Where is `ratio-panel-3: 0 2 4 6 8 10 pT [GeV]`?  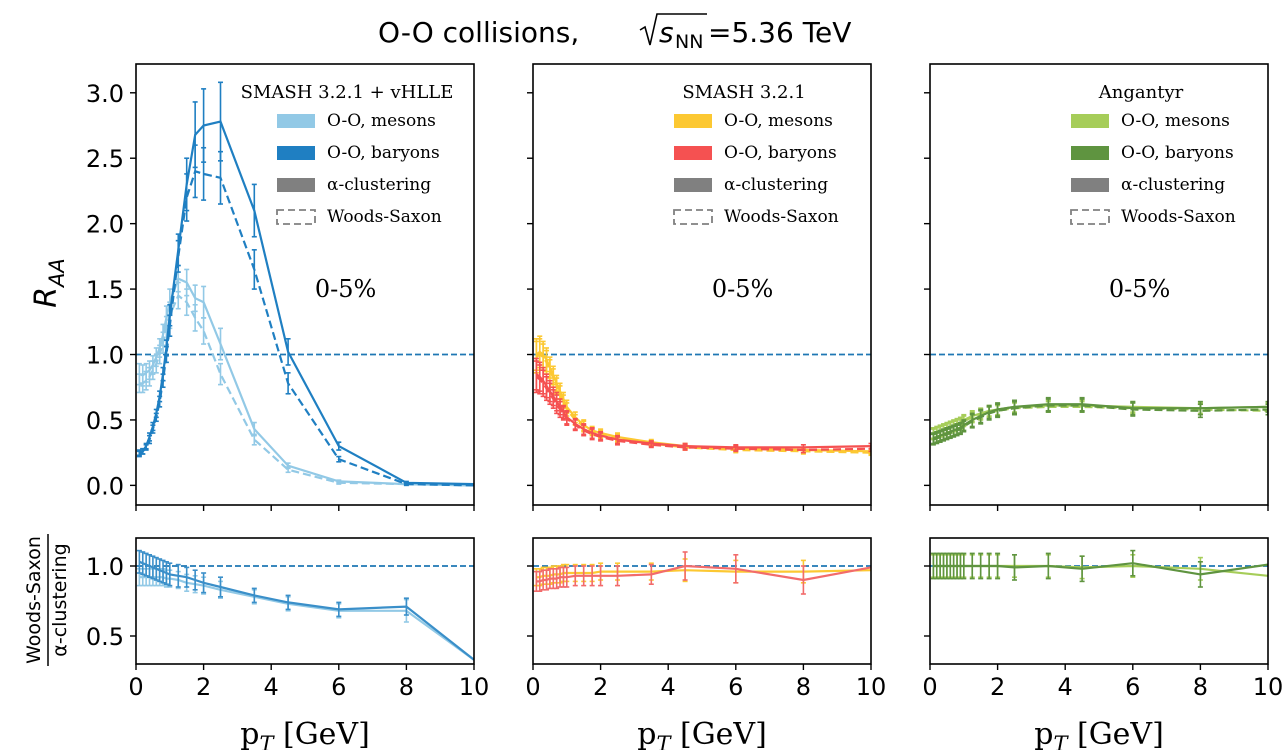
ratio-panel-3: 0 2 4 6 8 10 pT [GeV] is located at coordinates (1103, 643).